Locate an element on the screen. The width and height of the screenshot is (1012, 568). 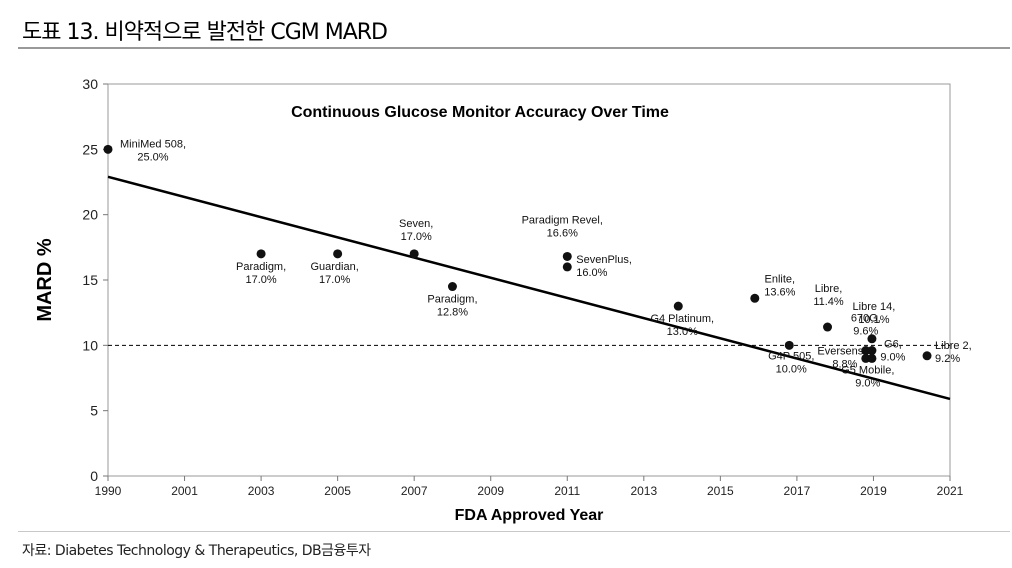
point-name-label: G5 Mobile, is located at coordinates (867, 370).